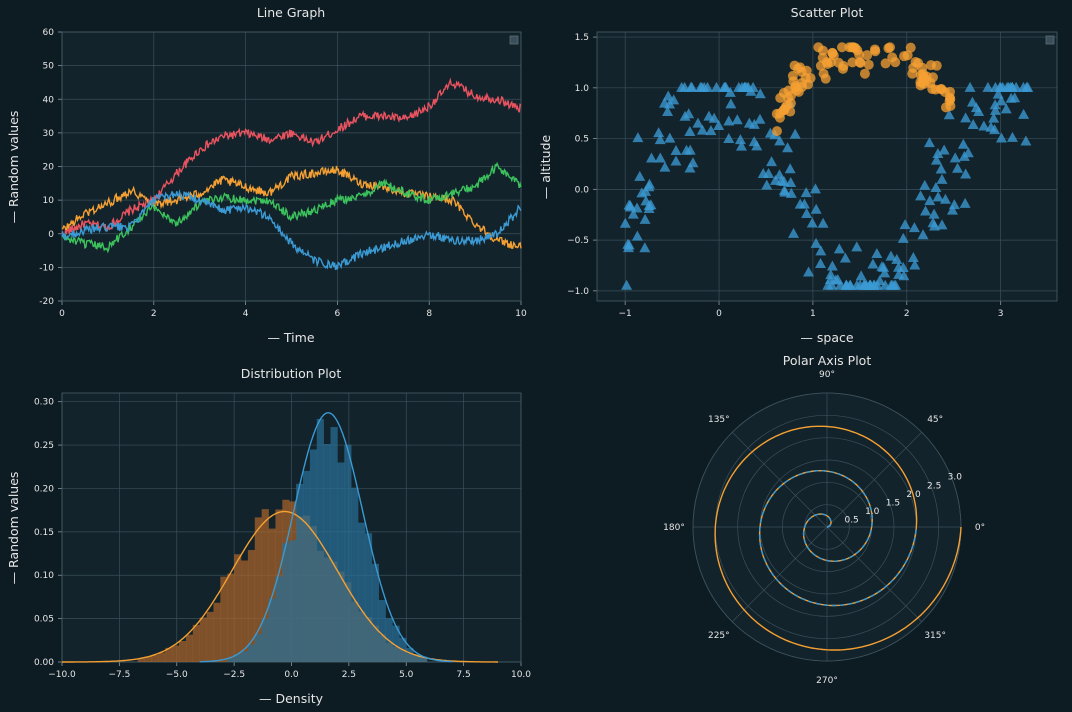 The image size is (1072, 712). What do you see at coordinates (13, 528) in the screenshot?
I see `distribution-chart-ylabel: — Random values` at bounding box center [13, 528].